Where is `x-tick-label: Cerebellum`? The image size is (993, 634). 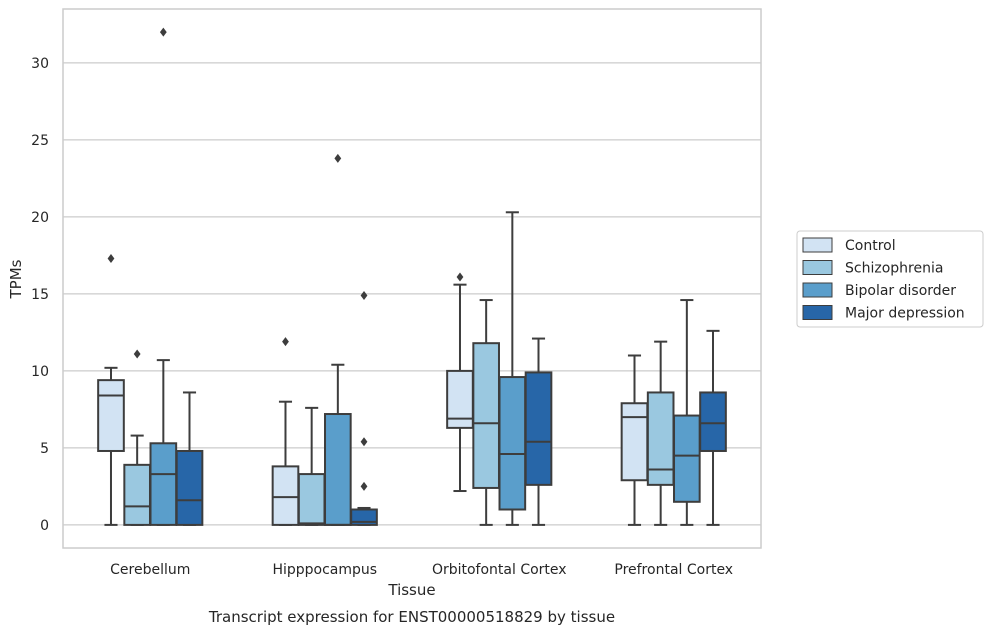
x-tick-label: Cerebellum is located at coordinates (150, 570).